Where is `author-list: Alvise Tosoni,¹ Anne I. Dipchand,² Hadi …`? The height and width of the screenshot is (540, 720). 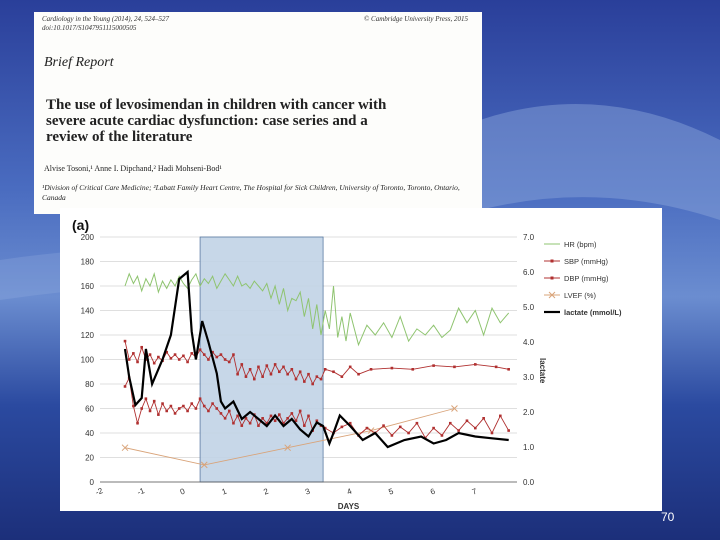 author-list: Alvise Tosoni,¹ Anne I. Dipchand,² Hadi … is located at coordinates (133, 168).